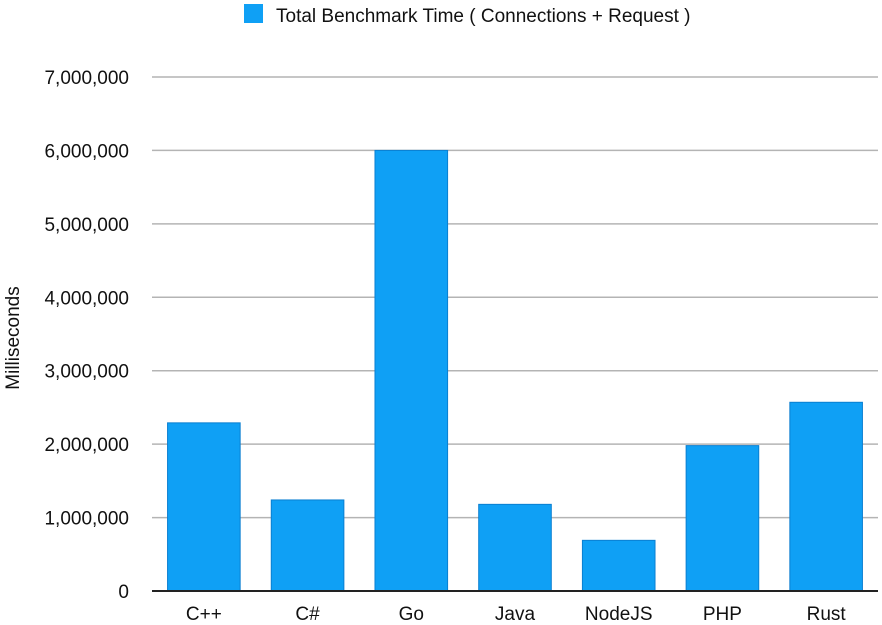  Describe the element at coordinates (618, 565) in the screenshot. I see `bar-nodejs` at that location.